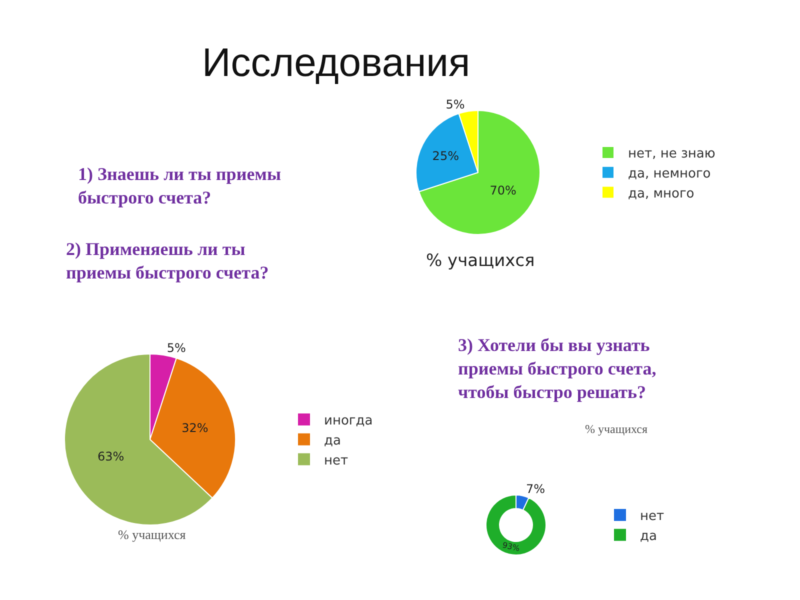  What do you see at coordinates (557, 368) in the screenshot?
I see `text: 3) Хотели бы вы узнать приемы быстрого счета, чтобы быстро решать?` at bounding box center [557, 368].